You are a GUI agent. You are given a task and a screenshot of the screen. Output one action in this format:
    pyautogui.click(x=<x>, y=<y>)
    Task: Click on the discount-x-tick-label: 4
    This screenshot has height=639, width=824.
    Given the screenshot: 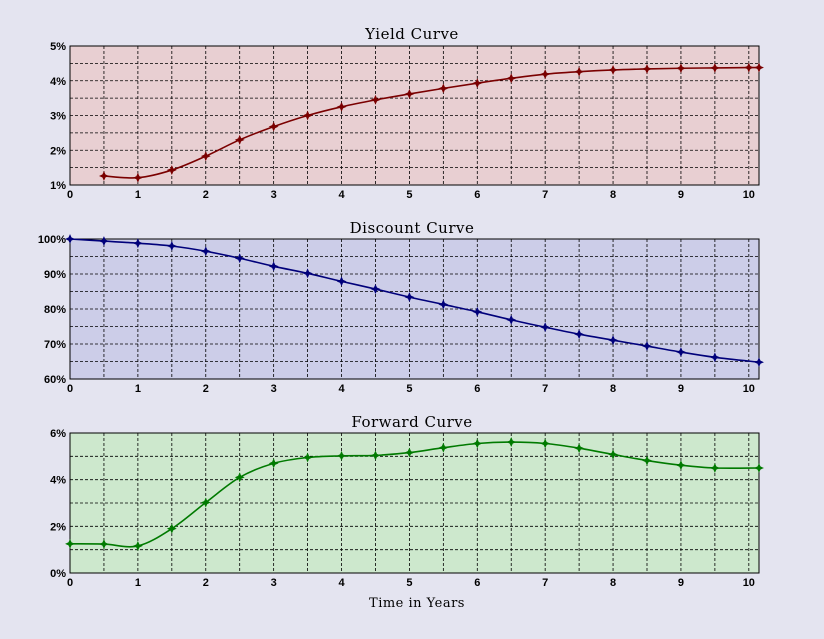 What is the action you would take?
    pyautogui.click(x=341, y=389)
    